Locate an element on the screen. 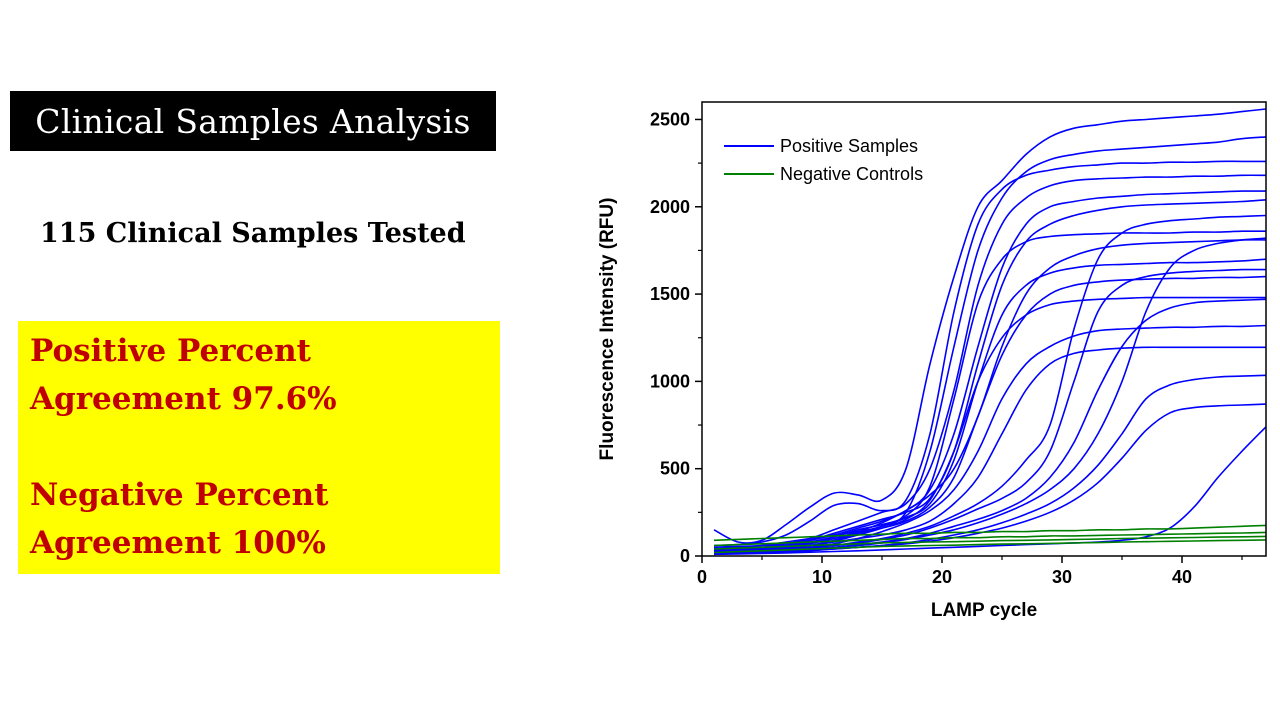 The height and width of the screenshot is (720, 1280). slide-subtitle: 115 Clinical Samples Tested is located at coordinates (253, 233).